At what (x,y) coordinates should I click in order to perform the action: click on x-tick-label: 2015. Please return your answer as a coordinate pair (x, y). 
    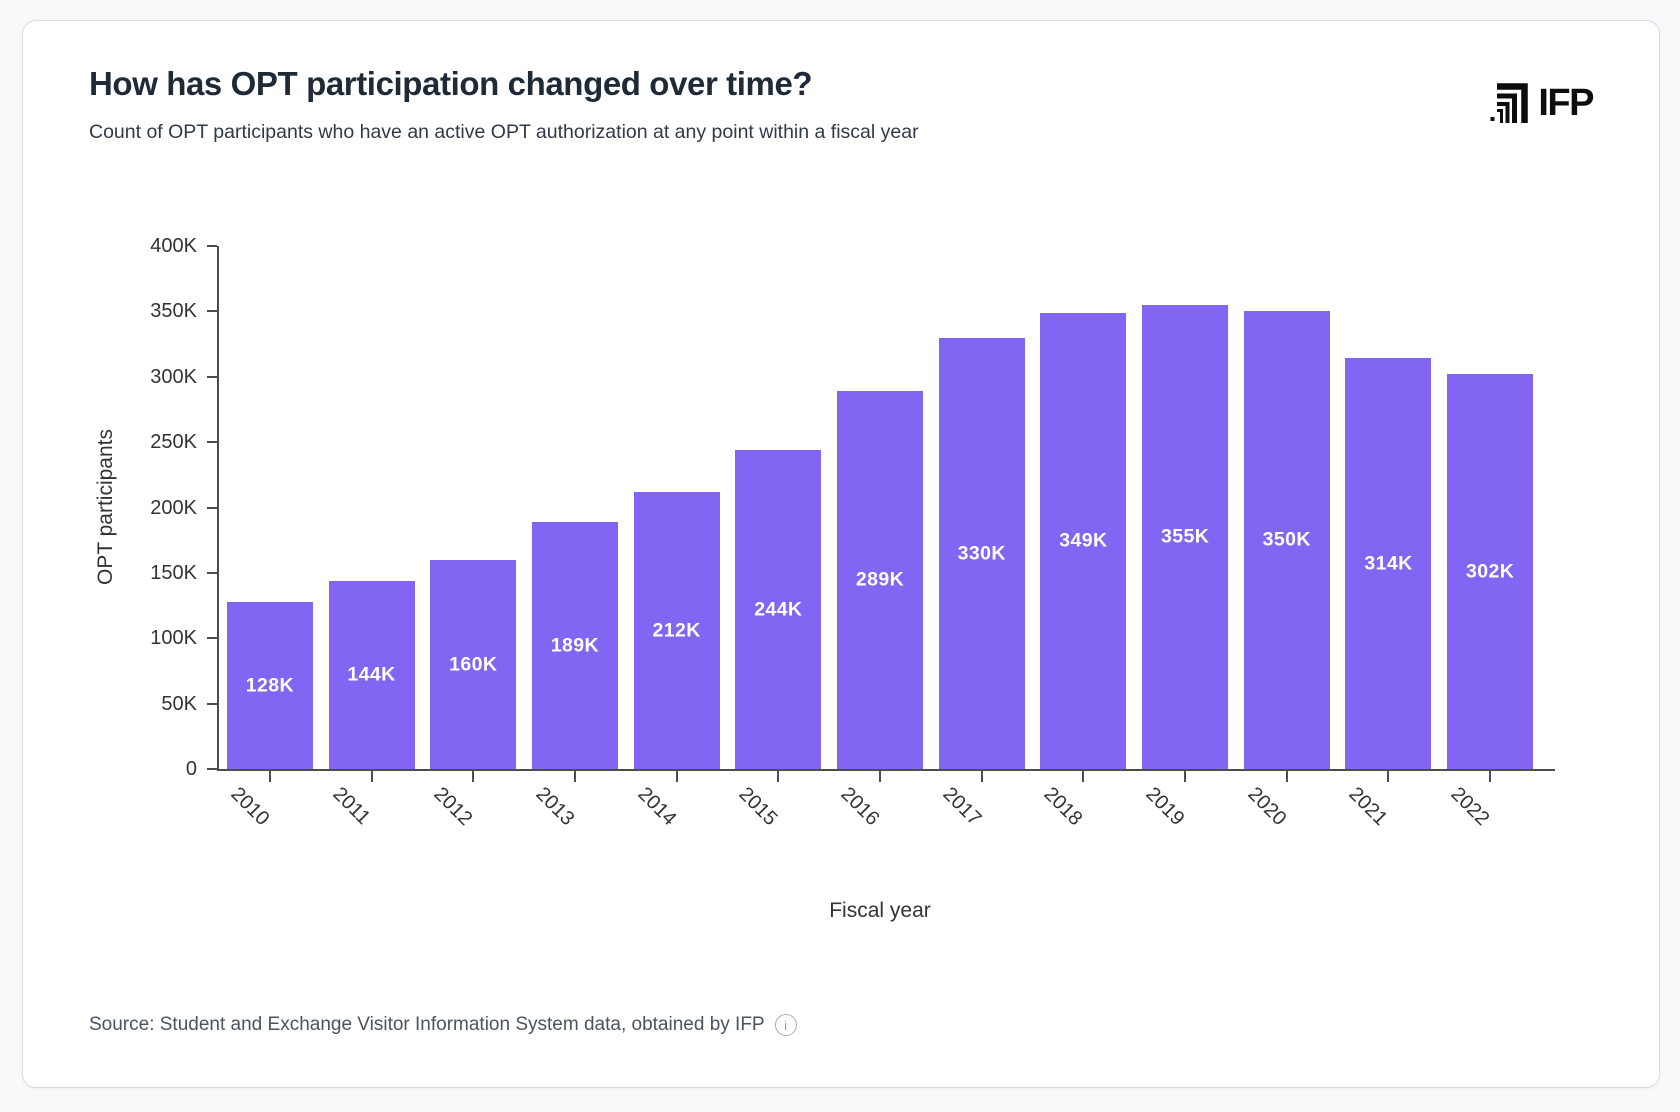
    Looking at the image, I should click on (758, 807).